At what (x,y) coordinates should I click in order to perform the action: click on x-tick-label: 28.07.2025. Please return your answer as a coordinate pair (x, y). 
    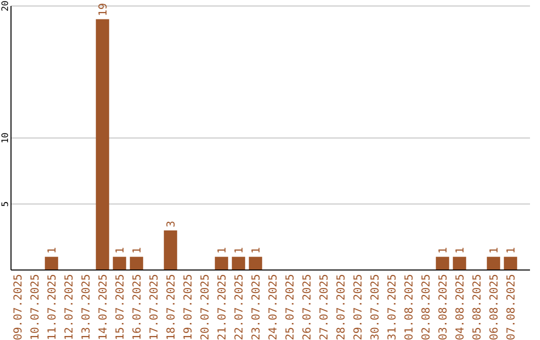
    Looking at the image, I should click on (341, 307).